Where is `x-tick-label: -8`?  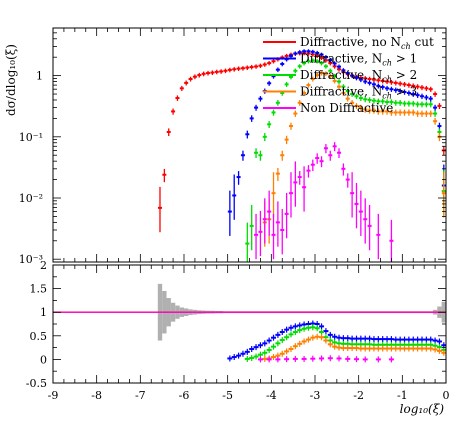
x-tick-label: -8 is located at coordinates (96, 395).